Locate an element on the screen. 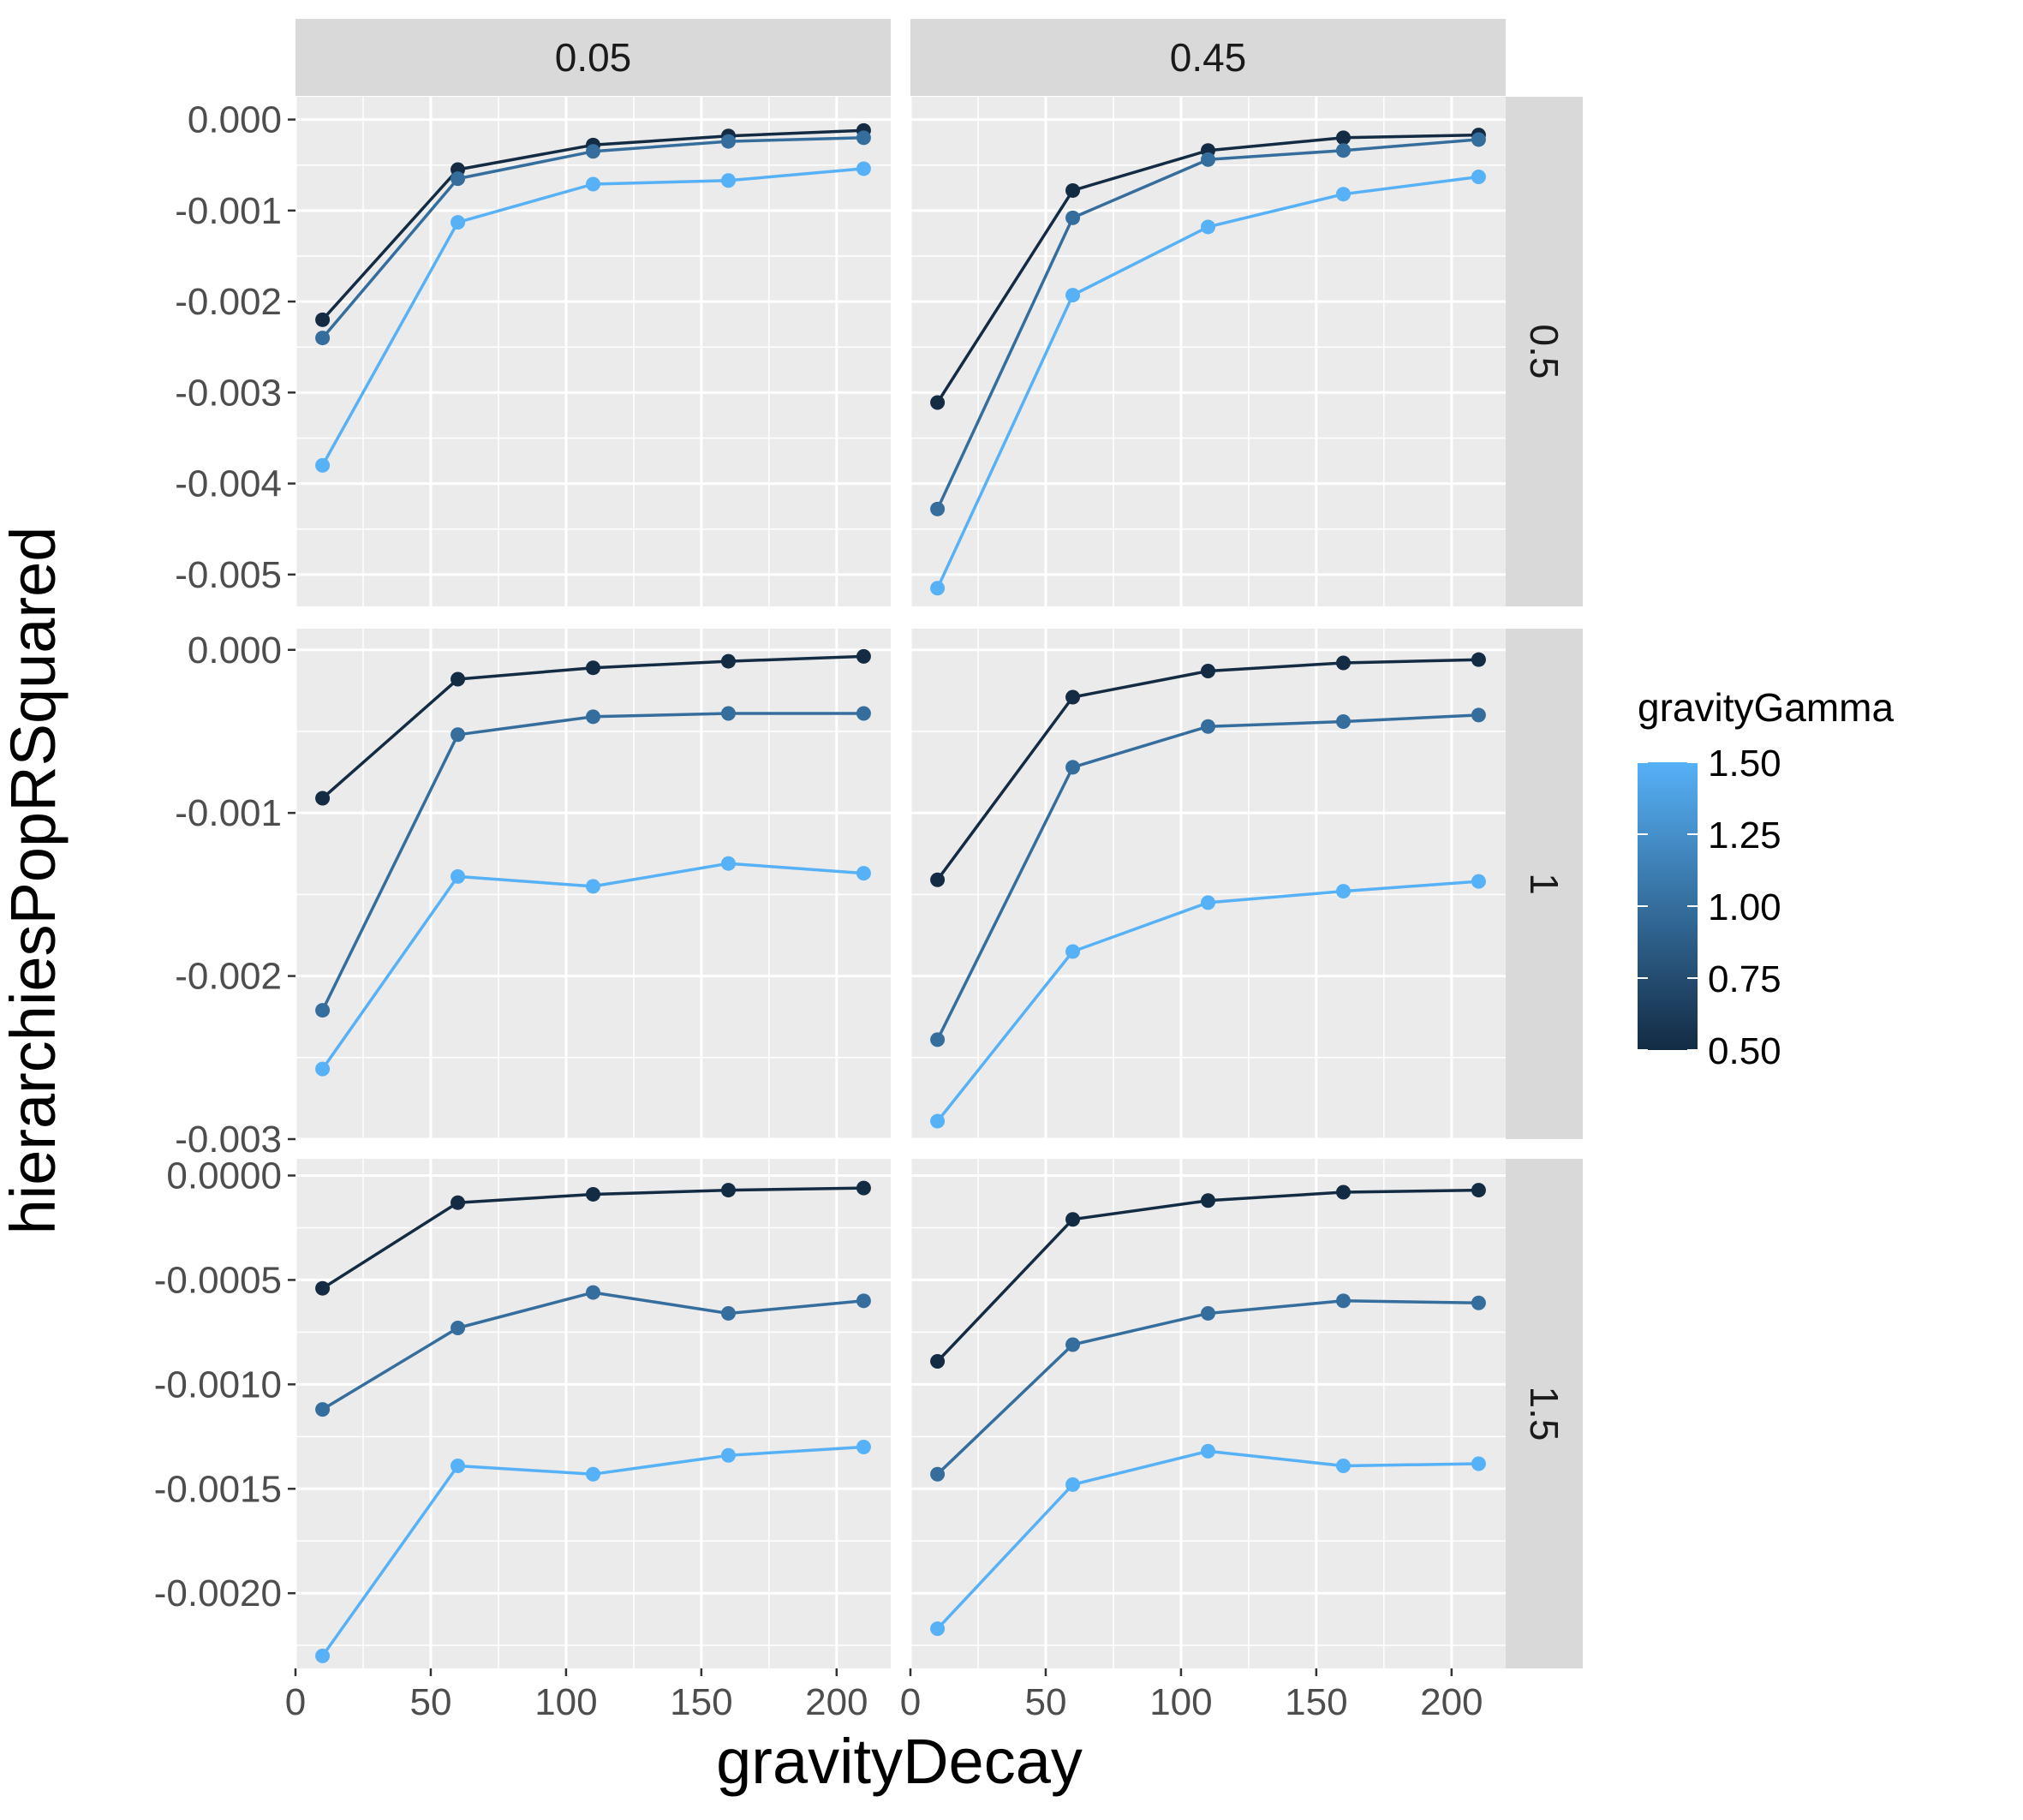  x-tick-label: 200 is located at coordinates (1451, 1702).